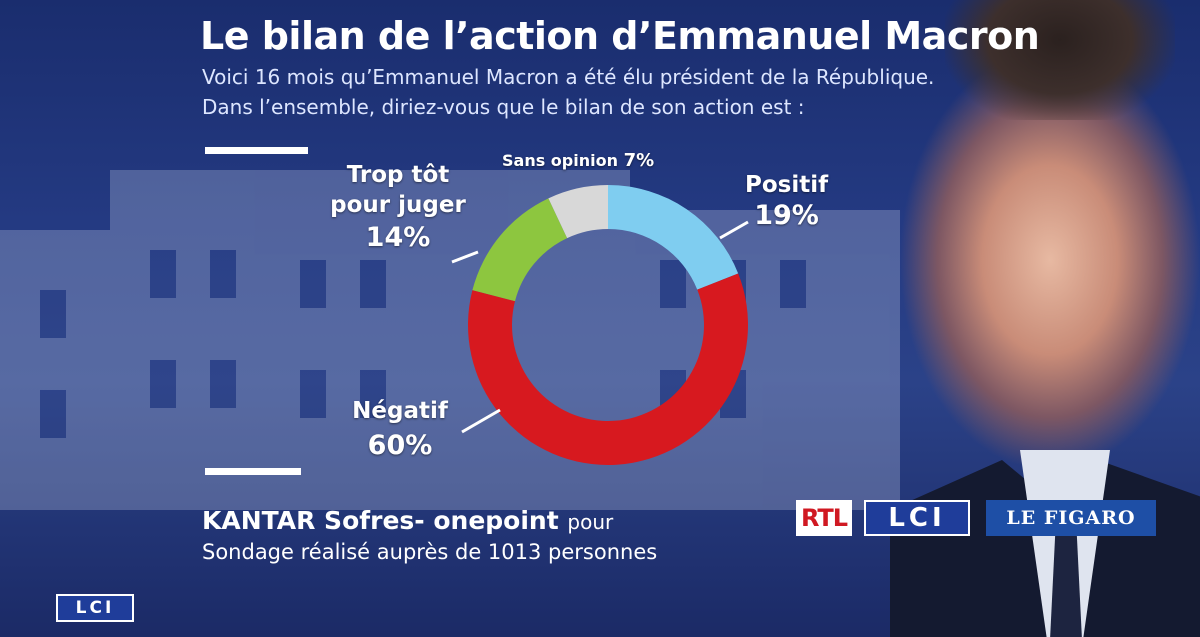 The height and width of the screenshot is (637, 1200). I want to click on source-pour: pour, so click(590, 522).